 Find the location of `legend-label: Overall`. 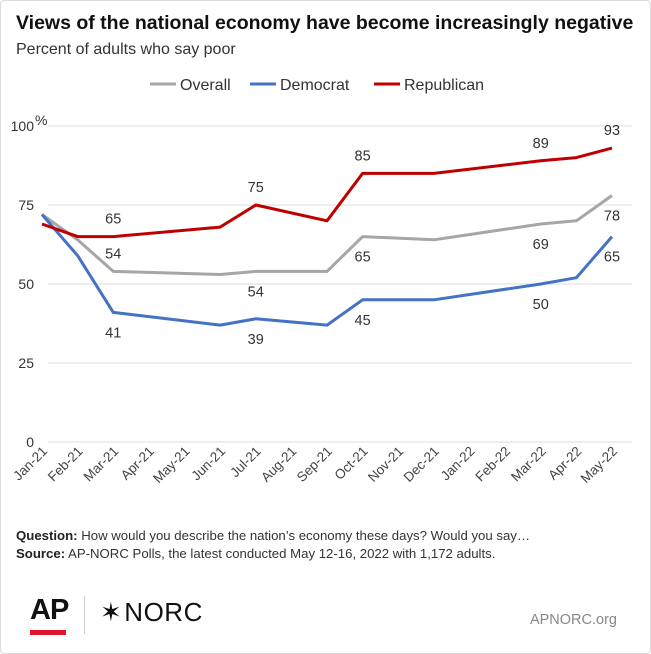

legend-label: Overall is located at coordinates (205, 85).